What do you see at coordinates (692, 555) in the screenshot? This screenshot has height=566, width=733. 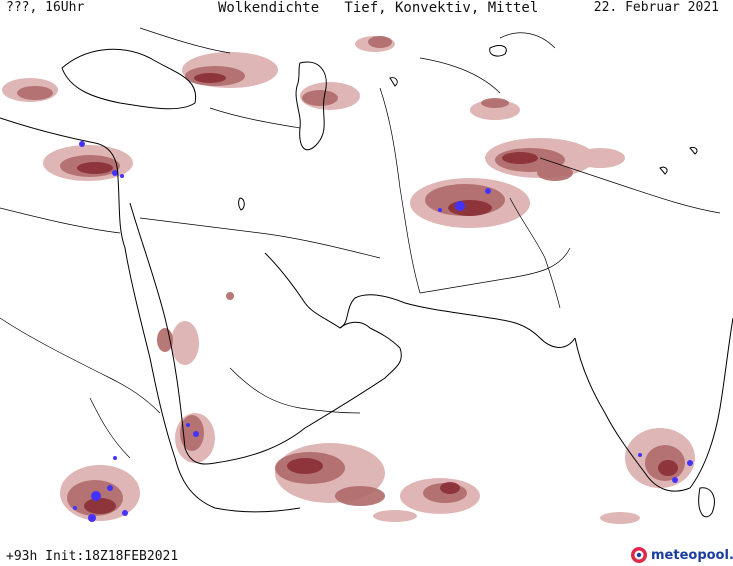 I see `brand-text: meteopool.org` at bounding box center [692, 555].